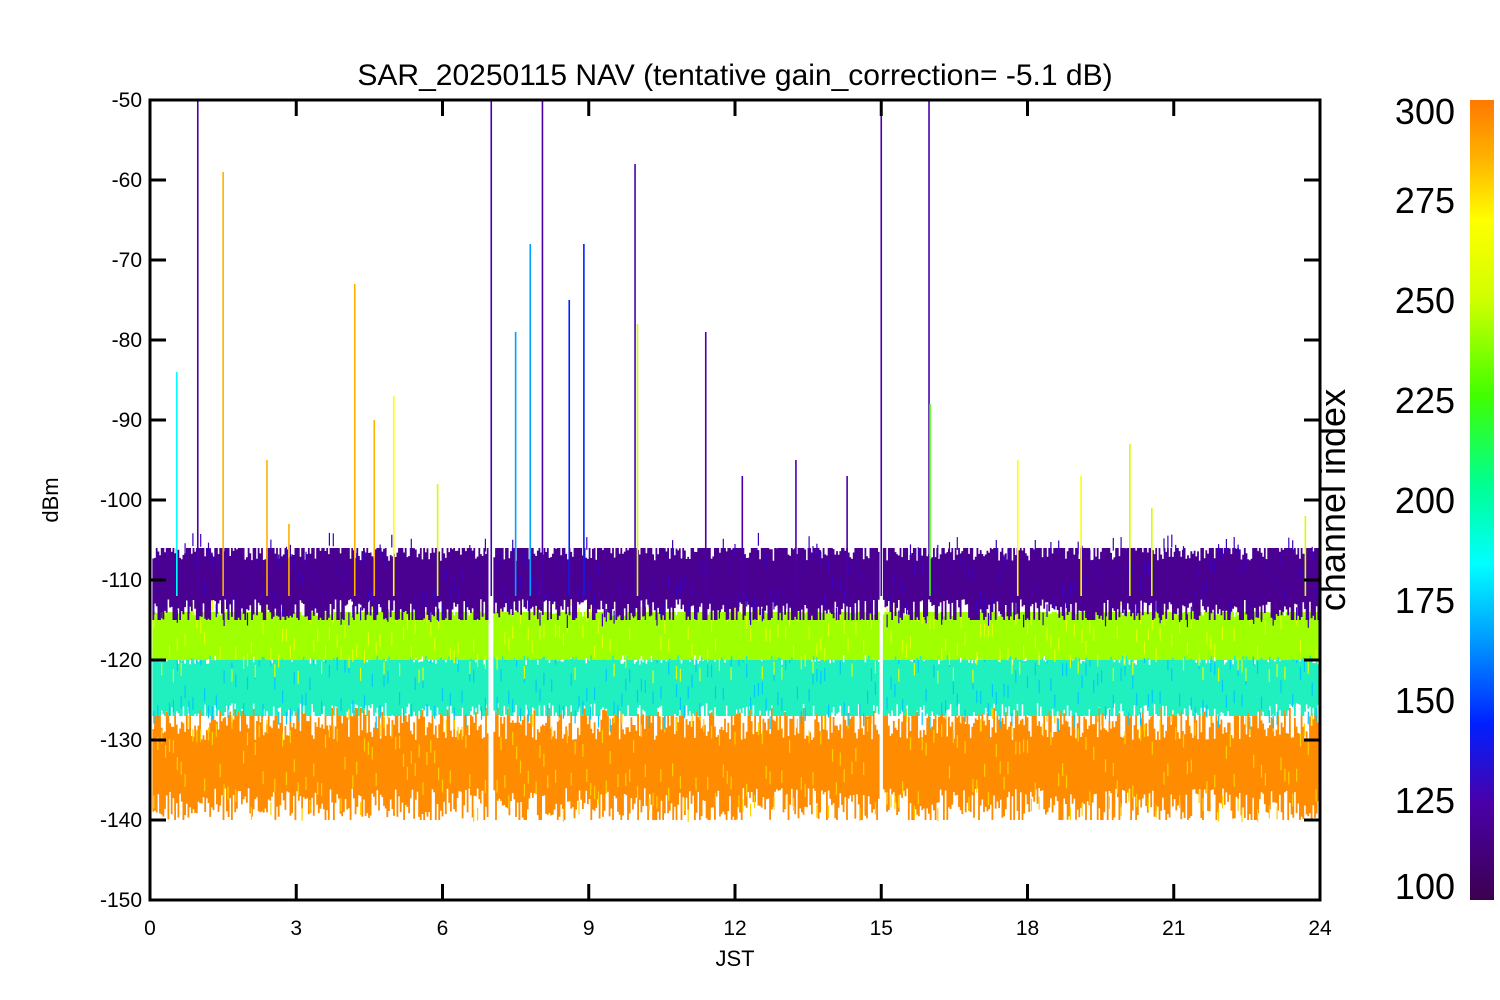 This screenshot has height=1000, width=1500. Describe the element at coordinates (296, 928) in the screenshot. I see `x-tick-label: 3` at that location.